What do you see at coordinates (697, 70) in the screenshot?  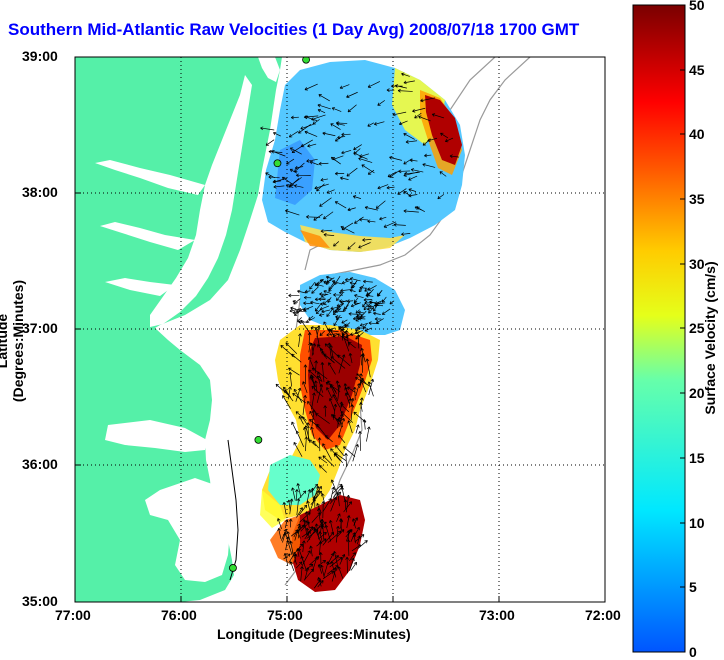 I see `colorbar-tick-label: 45` at bounding box center [697, 70].